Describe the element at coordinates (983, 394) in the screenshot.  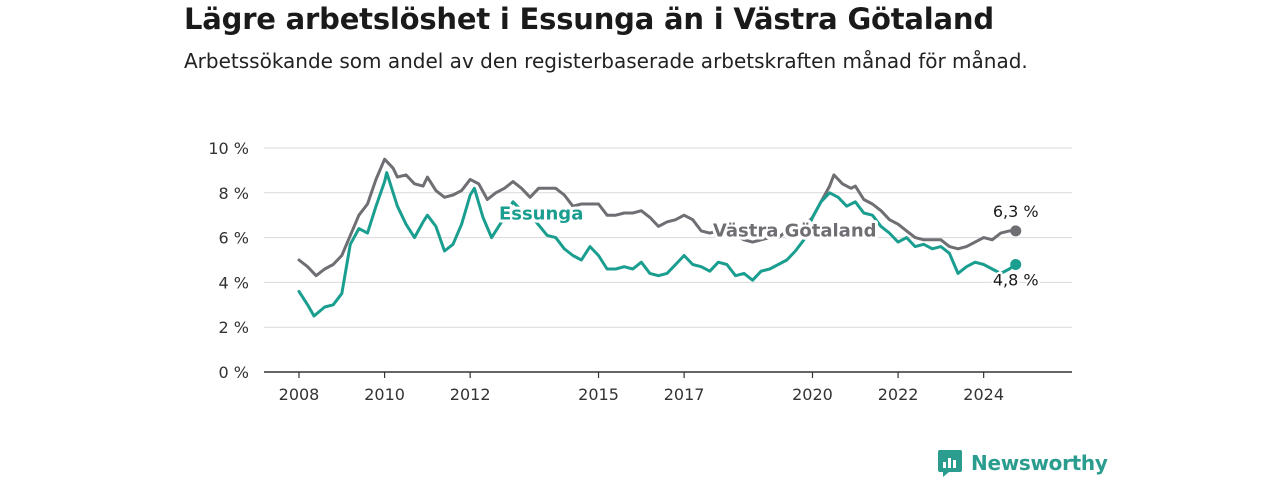
I see `x-tick-label: 2024` at that location.